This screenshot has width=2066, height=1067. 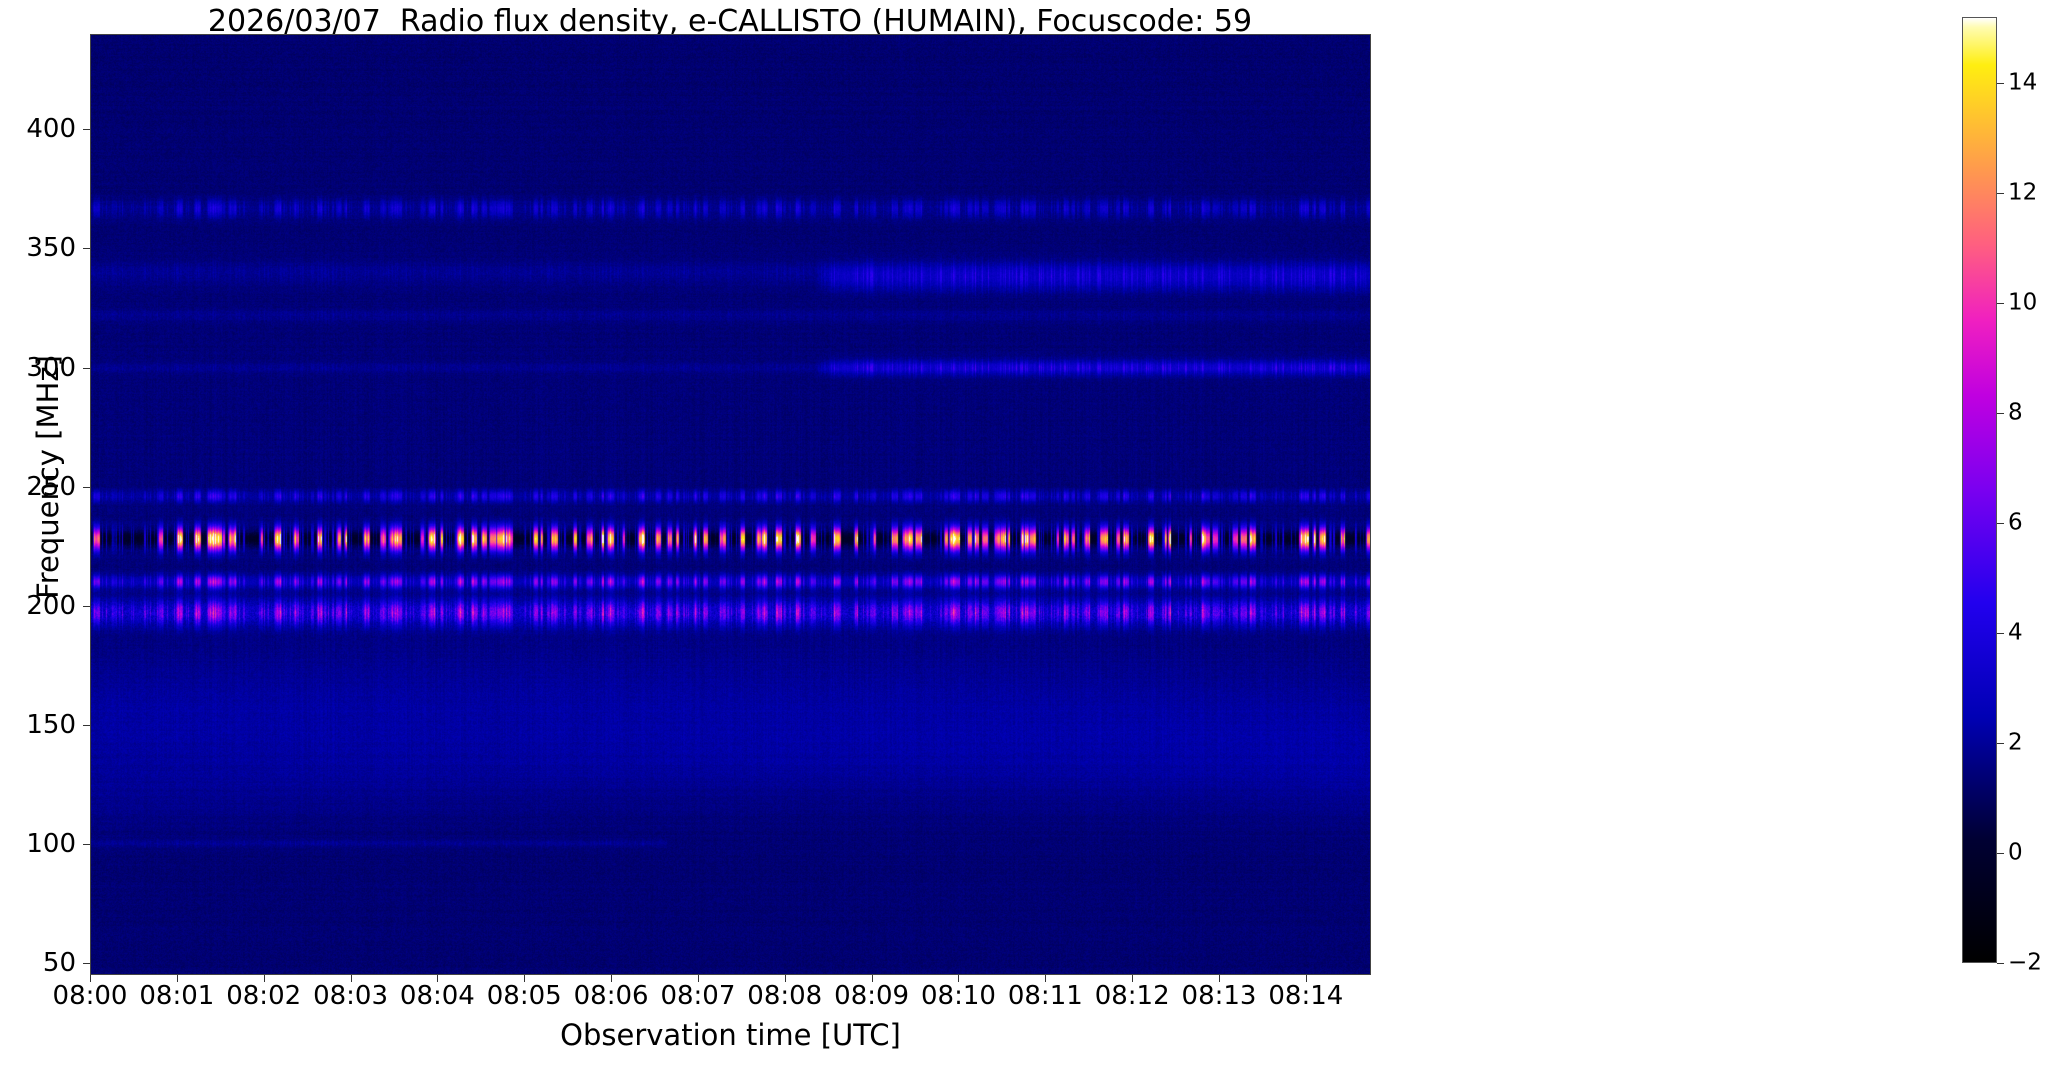 I want to click on colorbar-gradient, so click(x=1979, y=490).